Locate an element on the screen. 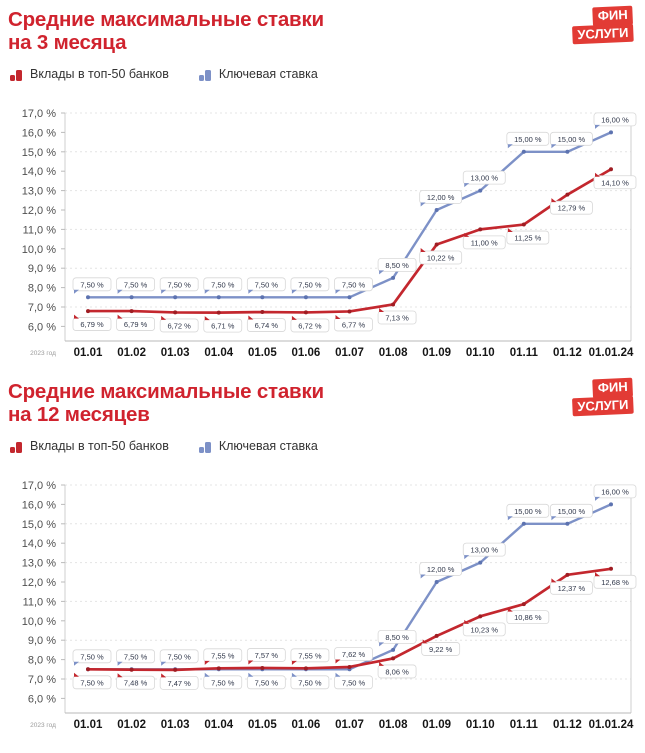  svg-text: 9,0 % is located at coordinates (42, 269).